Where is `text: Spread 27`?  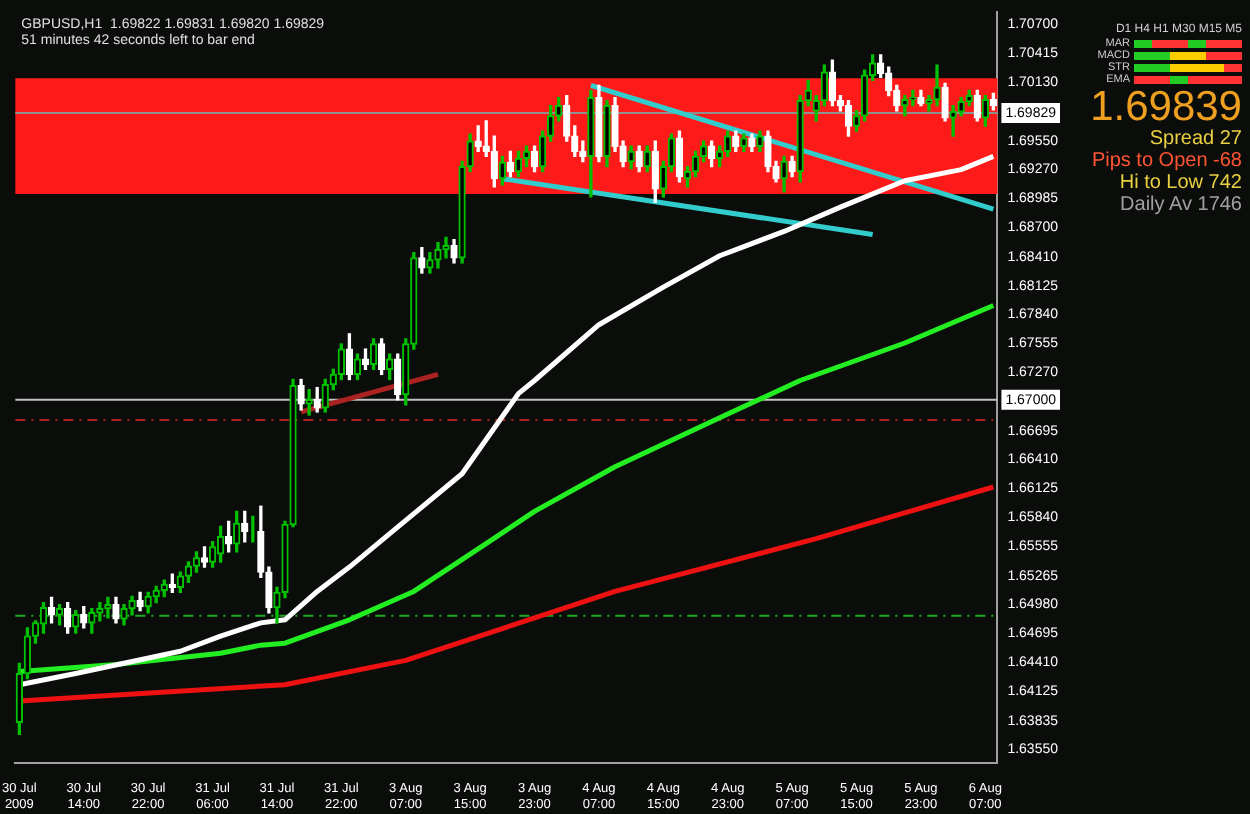
text: Spread 27 is located at coordinates (1194, 138).